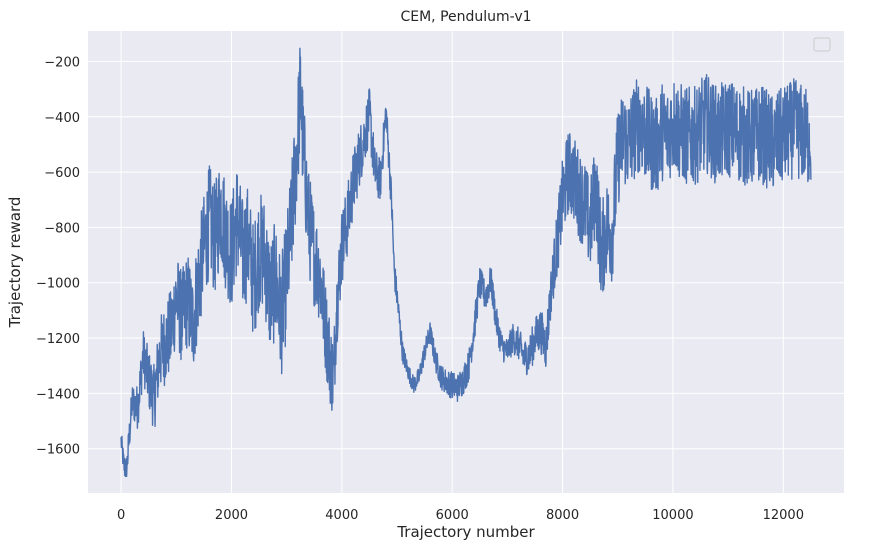  I want to click on x-tick-label: 4000, so click(341, 515).